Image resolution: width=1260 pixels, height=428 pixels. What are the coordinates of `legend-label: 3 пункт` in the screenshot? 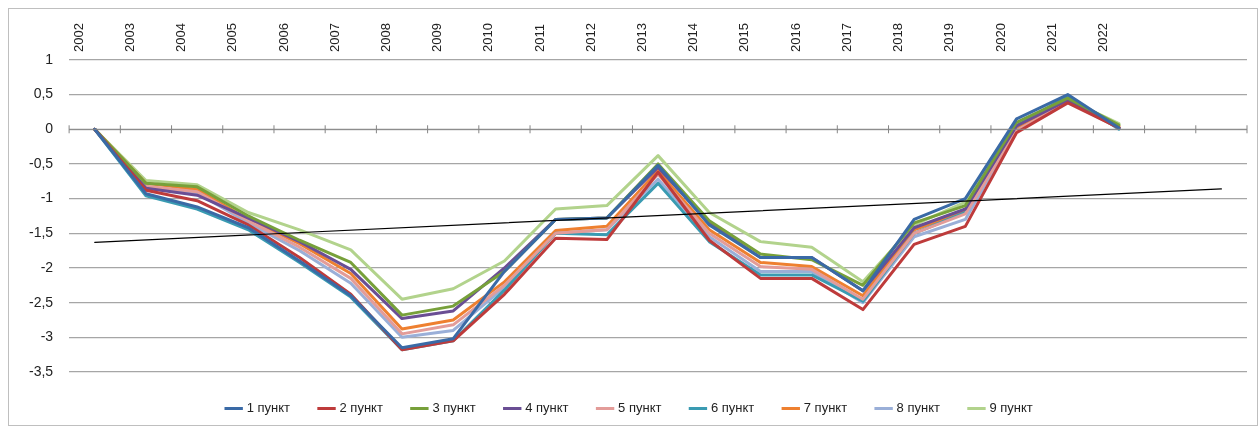 It's located at (454, 408).